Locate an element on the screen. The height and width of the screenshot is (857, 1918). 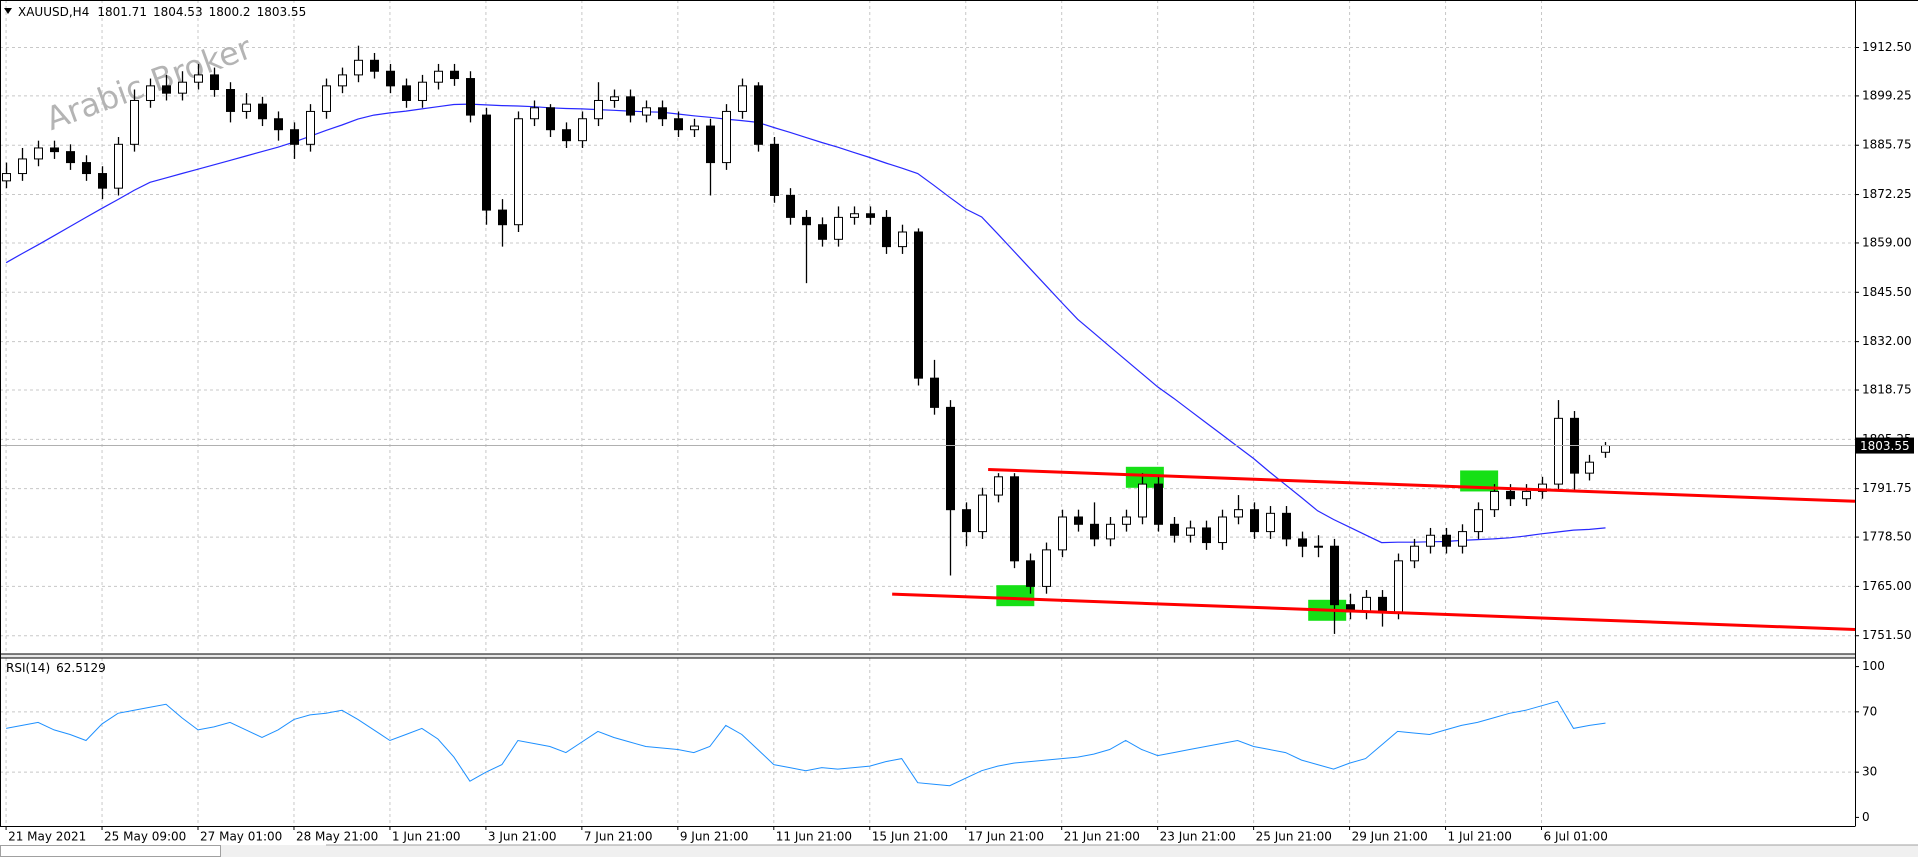
x-tick-label: 25 Jun 21:00 is located at coordinates (1294, 837).